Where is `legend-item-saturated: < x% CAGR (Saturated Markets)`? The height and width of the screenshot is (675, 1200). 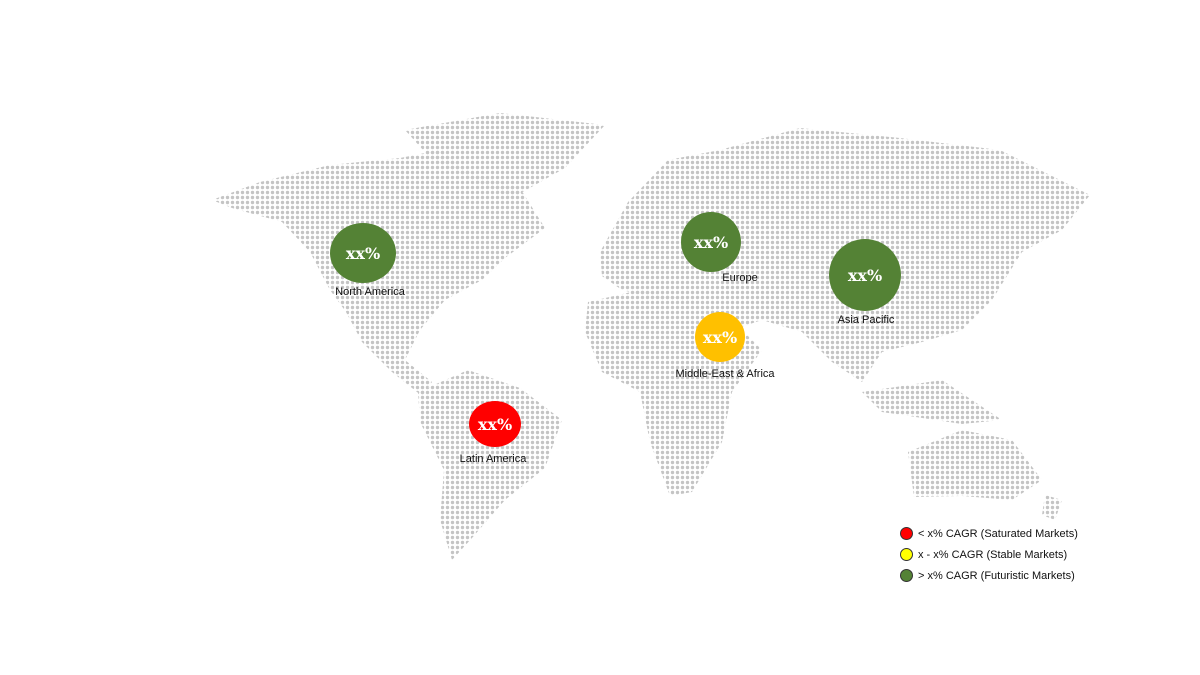 legend-item-saturated: < x% CAGR (Saturated Markets) is located at coordinates (989, 533).